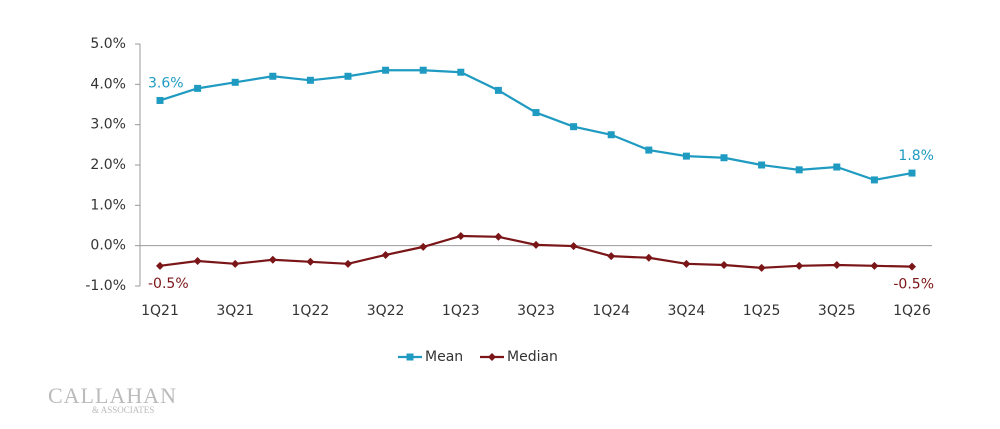 This screenshot has height=429, width=1000. What do you see at coordinates (108, 84) in the screenshot?
I see `y-tick-label: 4.0%` at bounding box center [108, 84].